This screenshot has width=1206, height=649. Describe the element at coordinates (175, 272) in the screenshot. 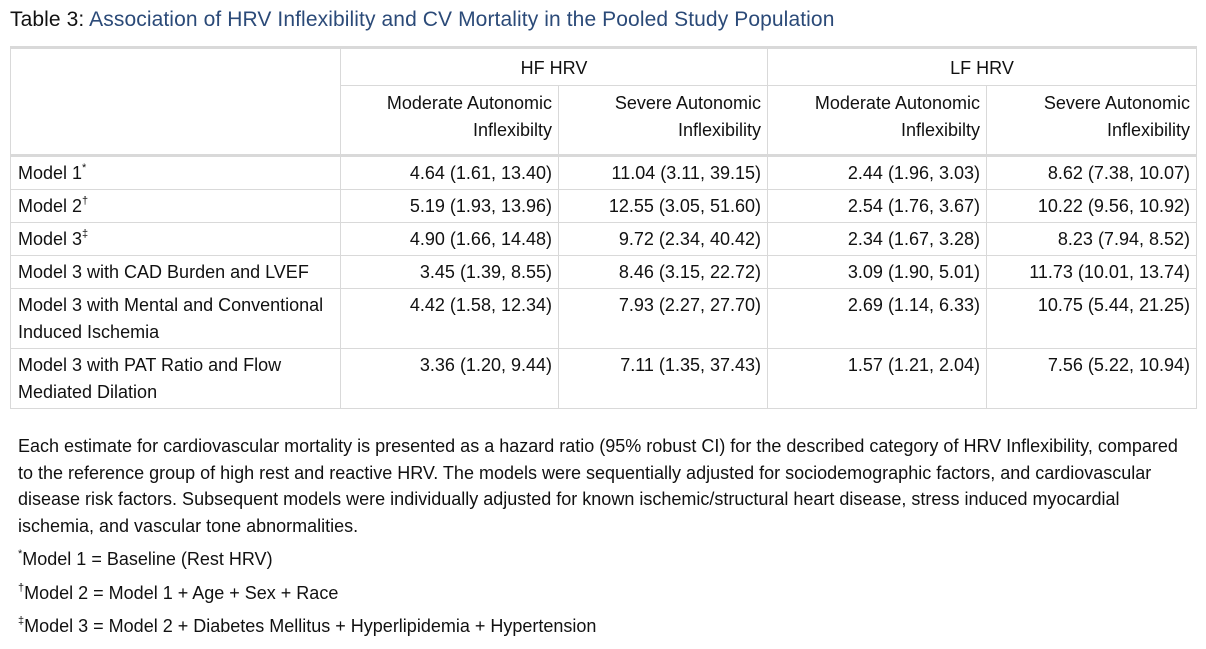

I see `row-label: Model 3 with CAD Burden and LVEF` at that location.